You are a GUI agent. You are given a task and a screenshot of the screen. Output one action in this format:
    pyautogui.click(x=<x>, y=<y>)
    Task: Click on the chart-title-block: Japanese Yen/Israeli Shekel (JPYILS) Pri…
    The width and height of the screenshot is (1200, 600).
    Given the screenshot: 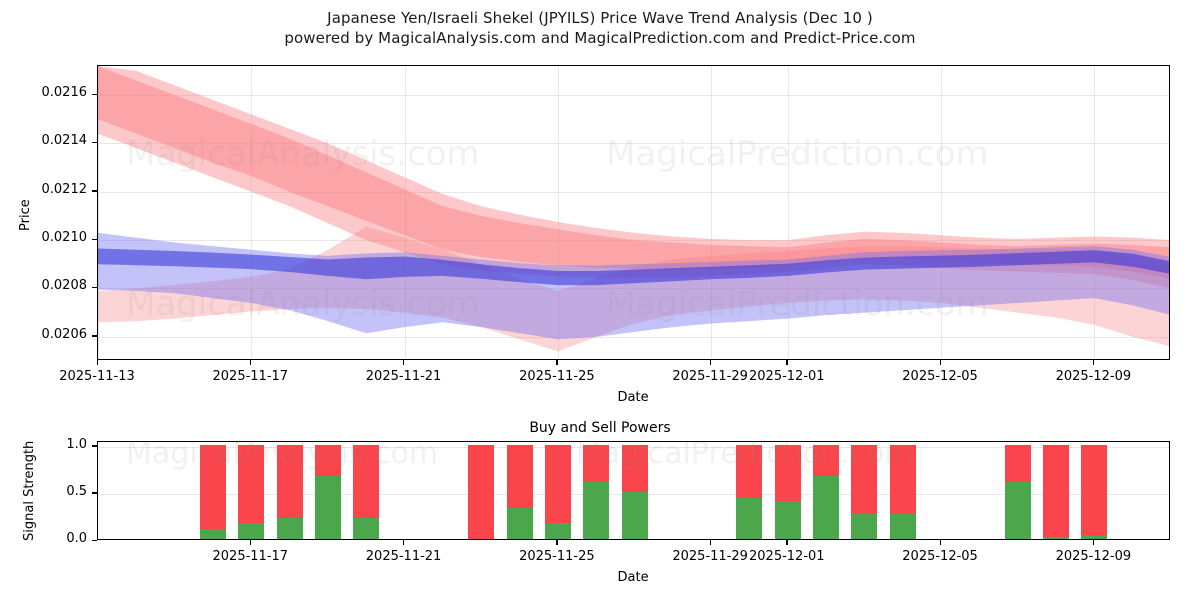 What is the action you would take?
    pyautogui.click(x=600, y=28)
    